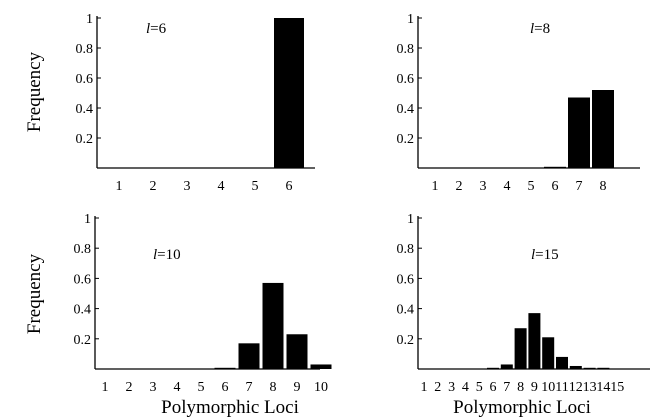 This screenshot has width=655, height=419. I want to click on y-axis-label-top: Frequency, so click(34, 91).